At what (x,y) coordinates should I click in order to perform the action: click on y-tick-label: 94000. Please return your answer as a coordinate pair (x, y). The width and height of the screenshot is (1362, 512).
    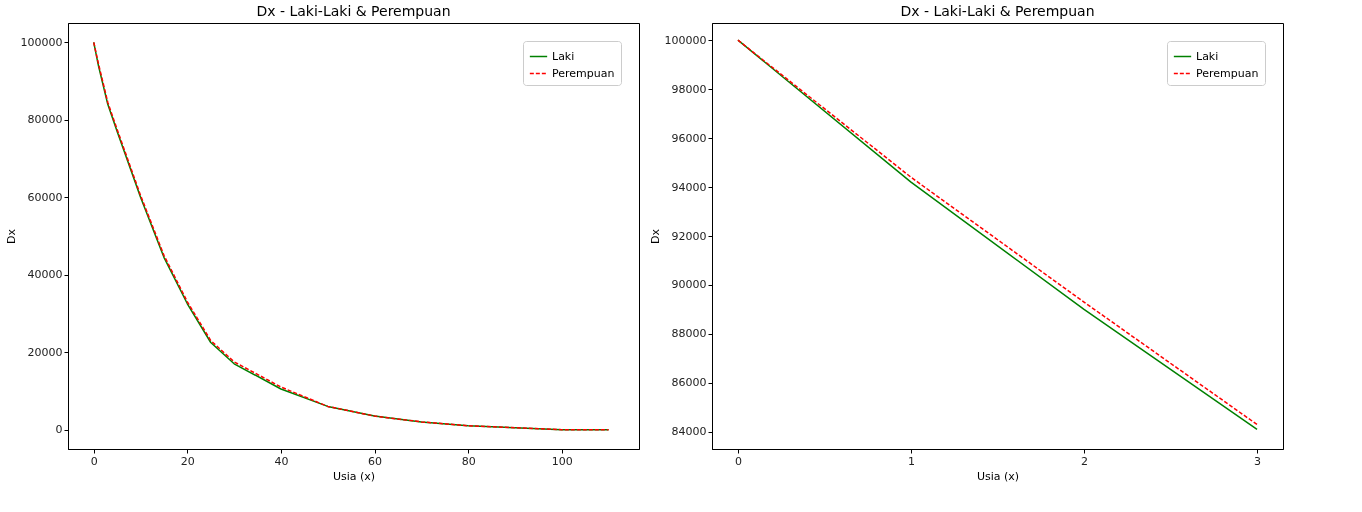
    Looking at the image, I should click on (689, 187).